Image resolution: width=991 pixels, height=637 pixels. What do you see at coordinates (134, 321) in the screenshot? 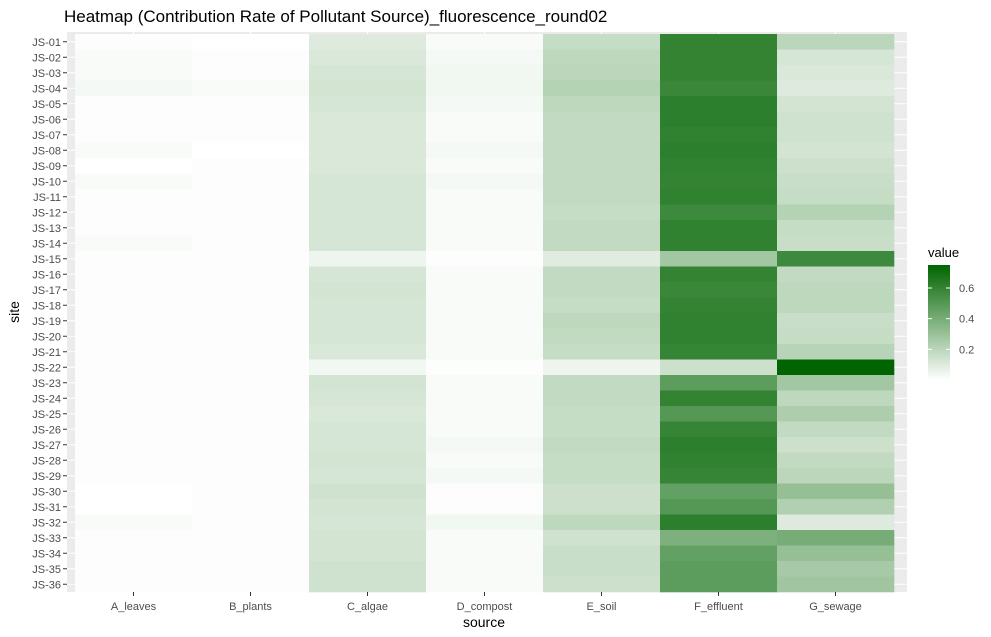
I see `heatmap-cell-JS-19-A_leaves` at bounding box center [134, 321].